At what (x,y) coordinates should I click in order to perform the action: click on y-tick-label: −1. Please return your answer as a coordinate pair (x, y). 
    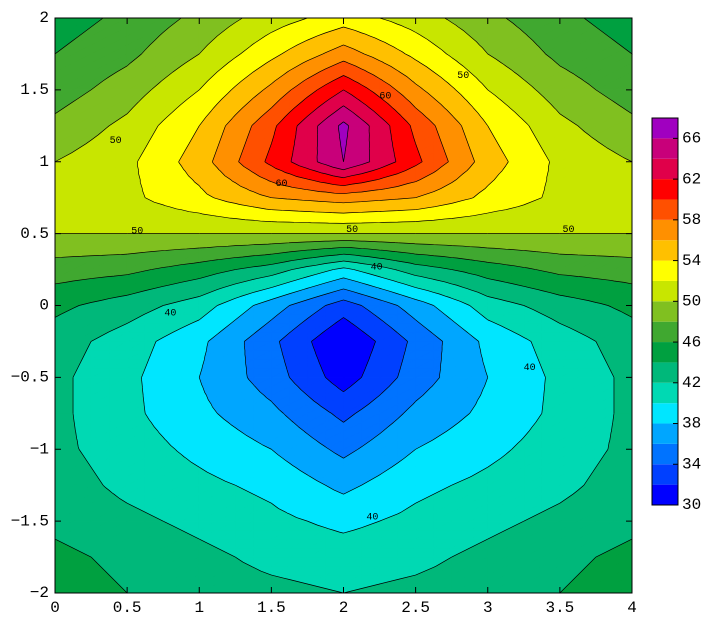
    Looking at the image, I should click on (39, 449).